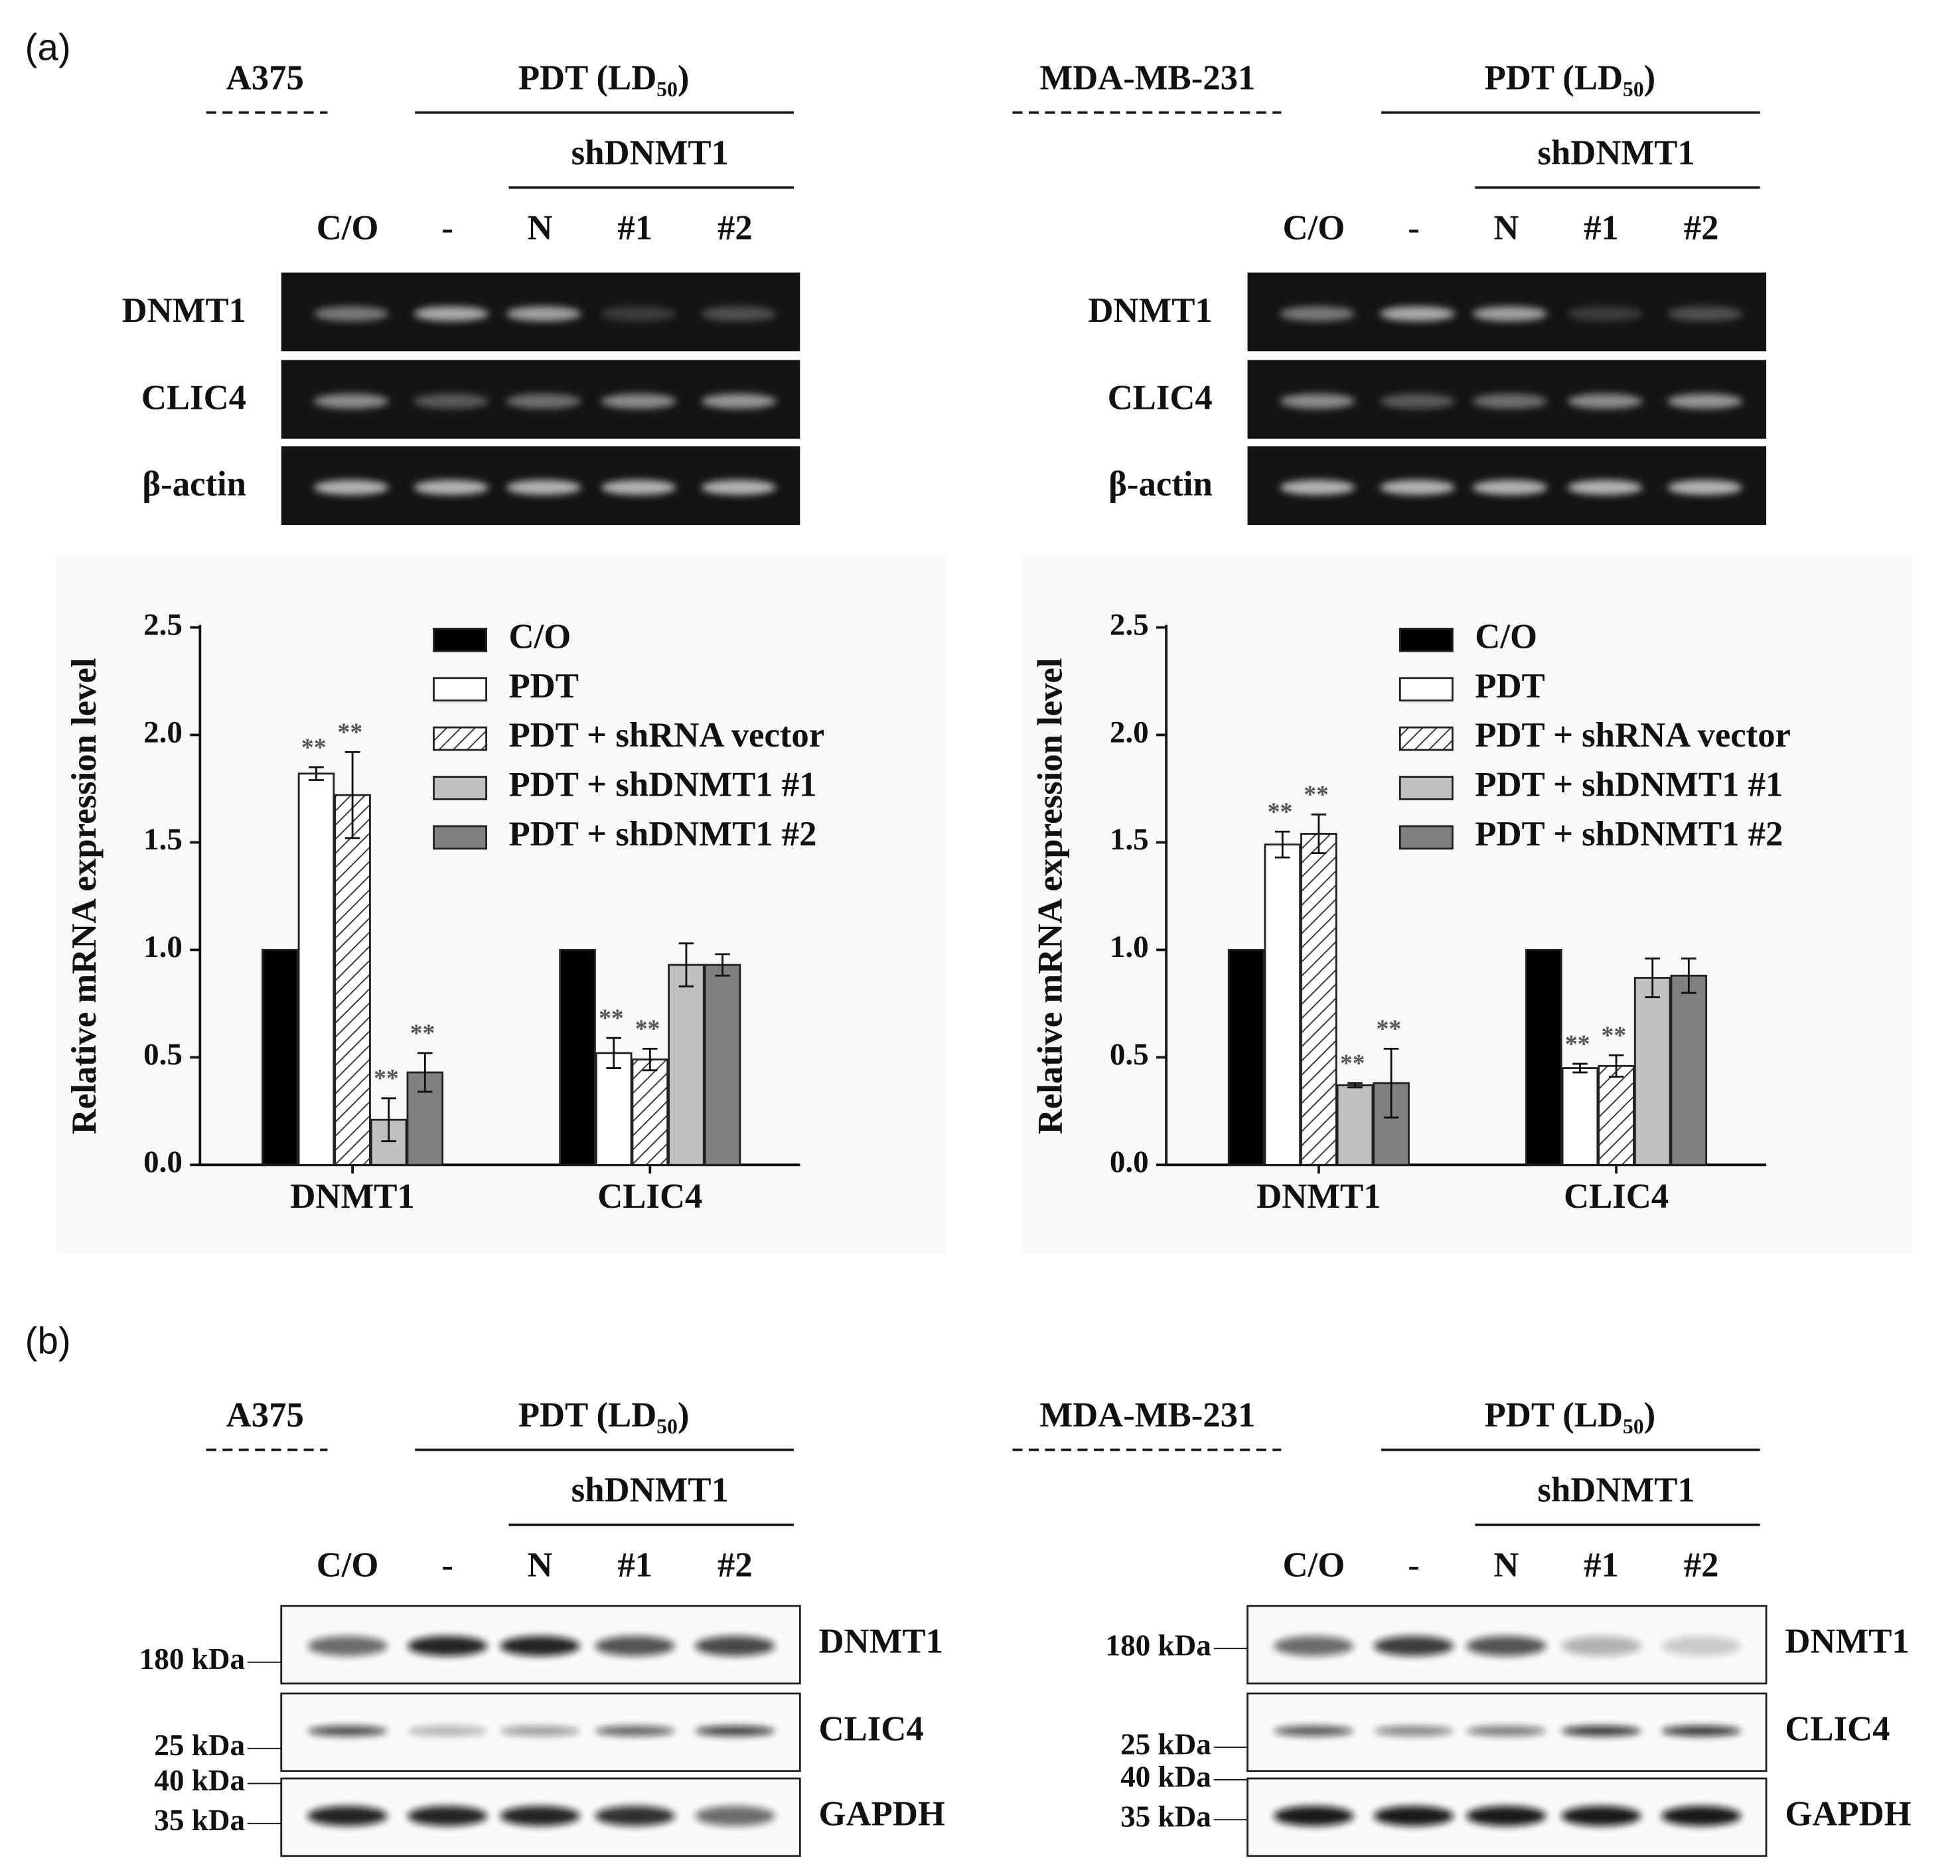 This screenshot has width=1960, height=1876. What do you see at coordinates (348, 229) in the screenshot?
I see `lane-label: C/O` at bounding box center [348, 229].